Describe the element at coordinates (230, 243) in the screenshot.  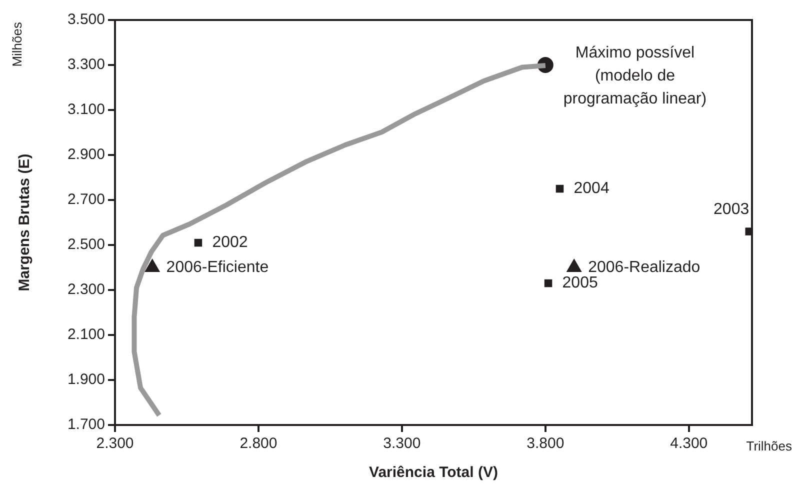
I see `annotation: 2002` at that location.